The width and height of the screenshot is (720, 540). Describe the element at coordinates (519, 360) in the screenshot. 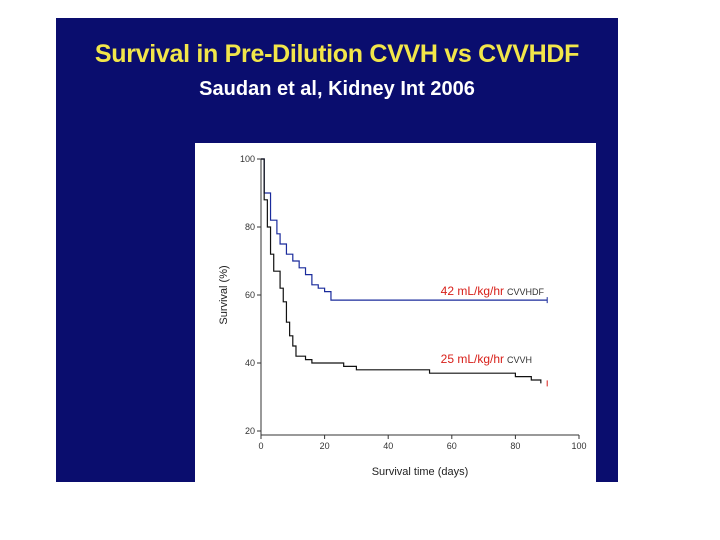

I see `series-tag-cvvh: CVVH` at that location.